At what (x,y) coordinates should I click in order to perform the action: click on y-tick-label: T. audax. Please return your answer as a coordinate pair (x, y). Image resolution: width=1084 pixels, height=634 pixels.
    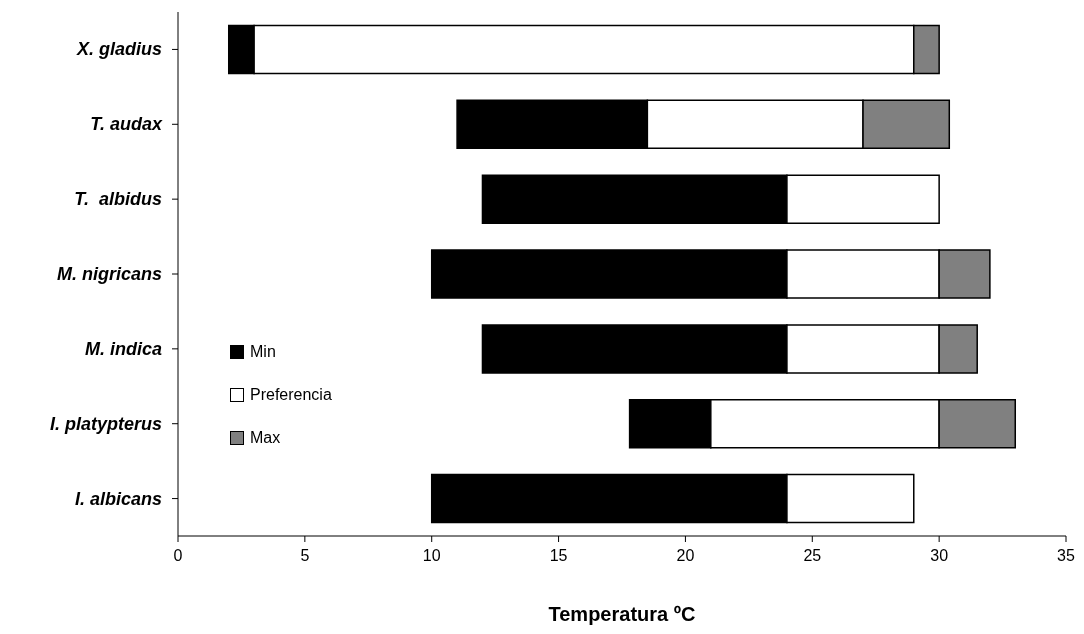
    Looking at the image, I should click on (126, 124).